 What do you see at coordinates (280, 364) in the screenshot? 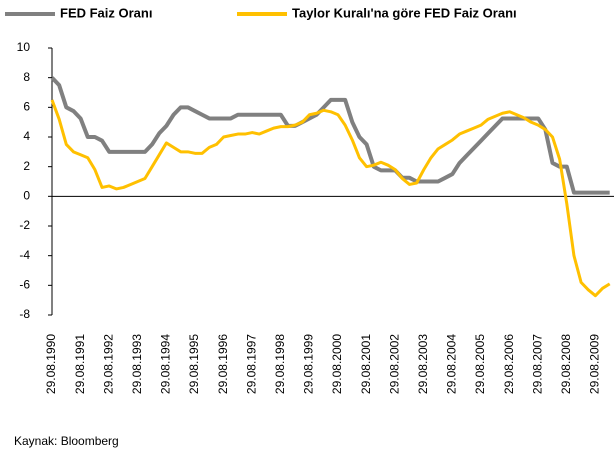
I see `x-tick-label: 29.08.1998` at bounding box center [280, 364].